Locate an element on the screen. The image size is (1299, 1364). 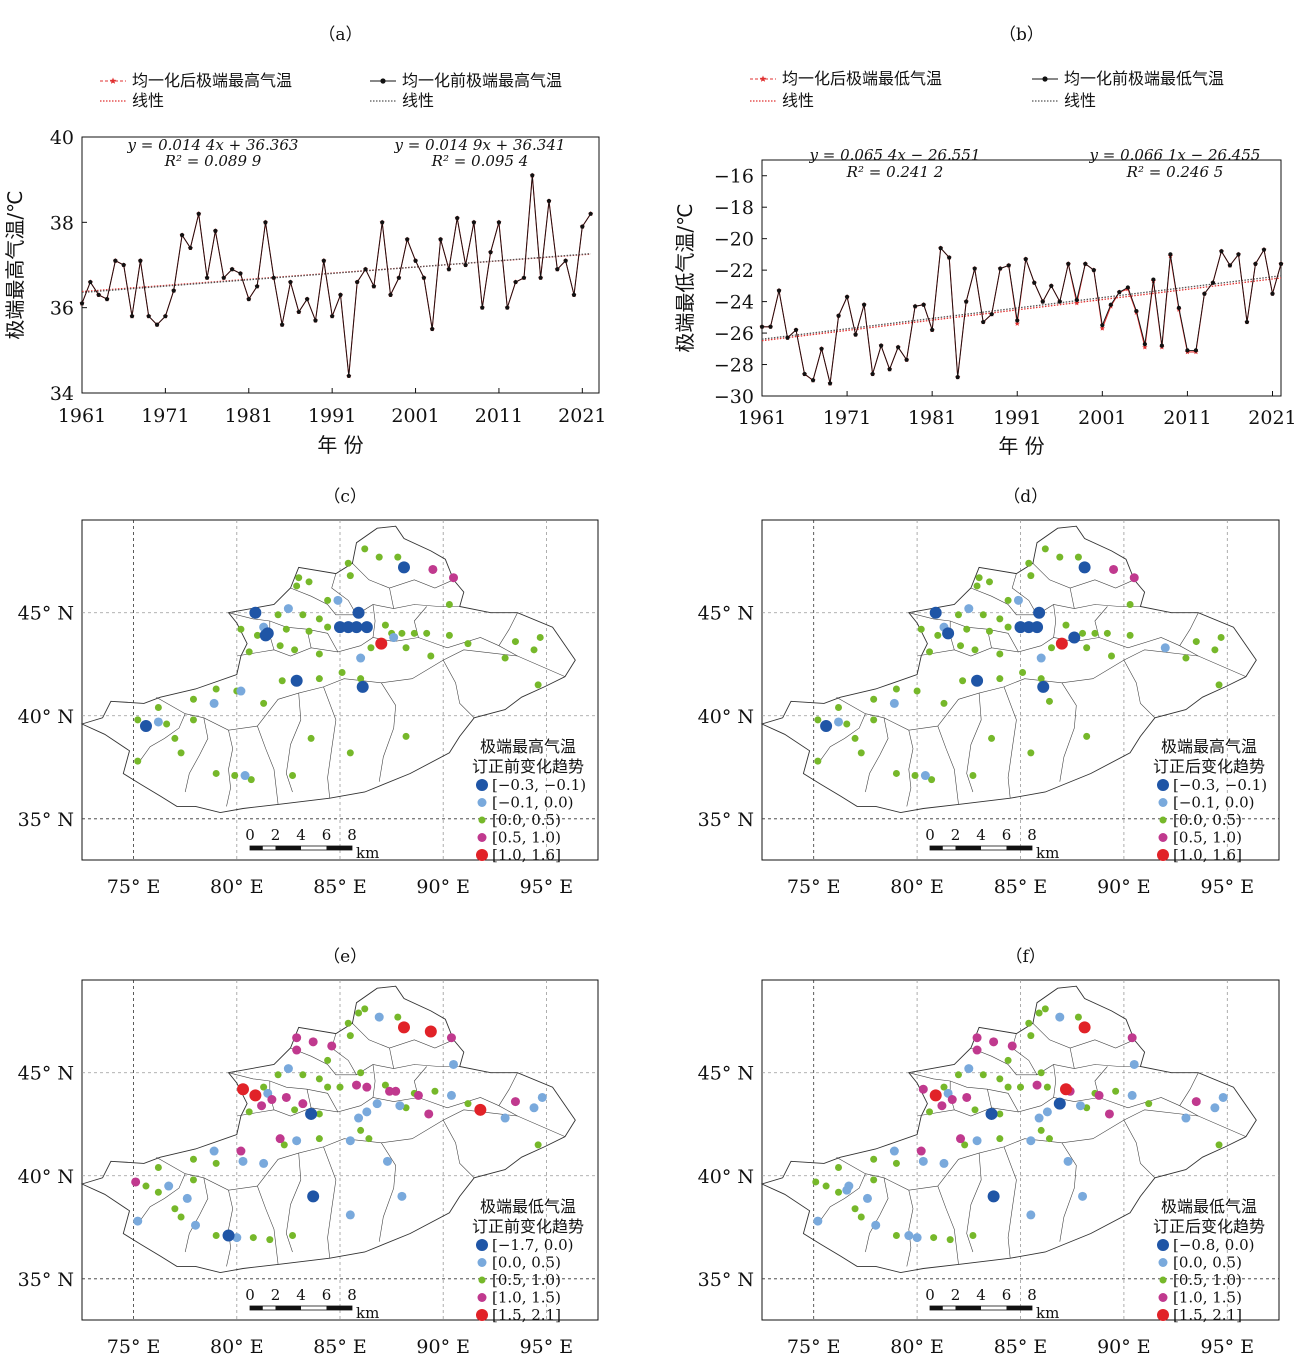
y-tick-label: 34 is located at coordinates (62, 394).